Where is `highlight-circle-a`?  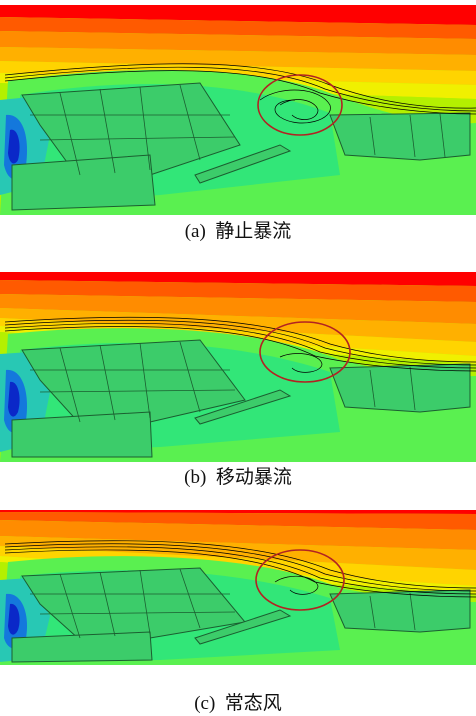 highlight-circle-a is located at coordinates (300, 105).